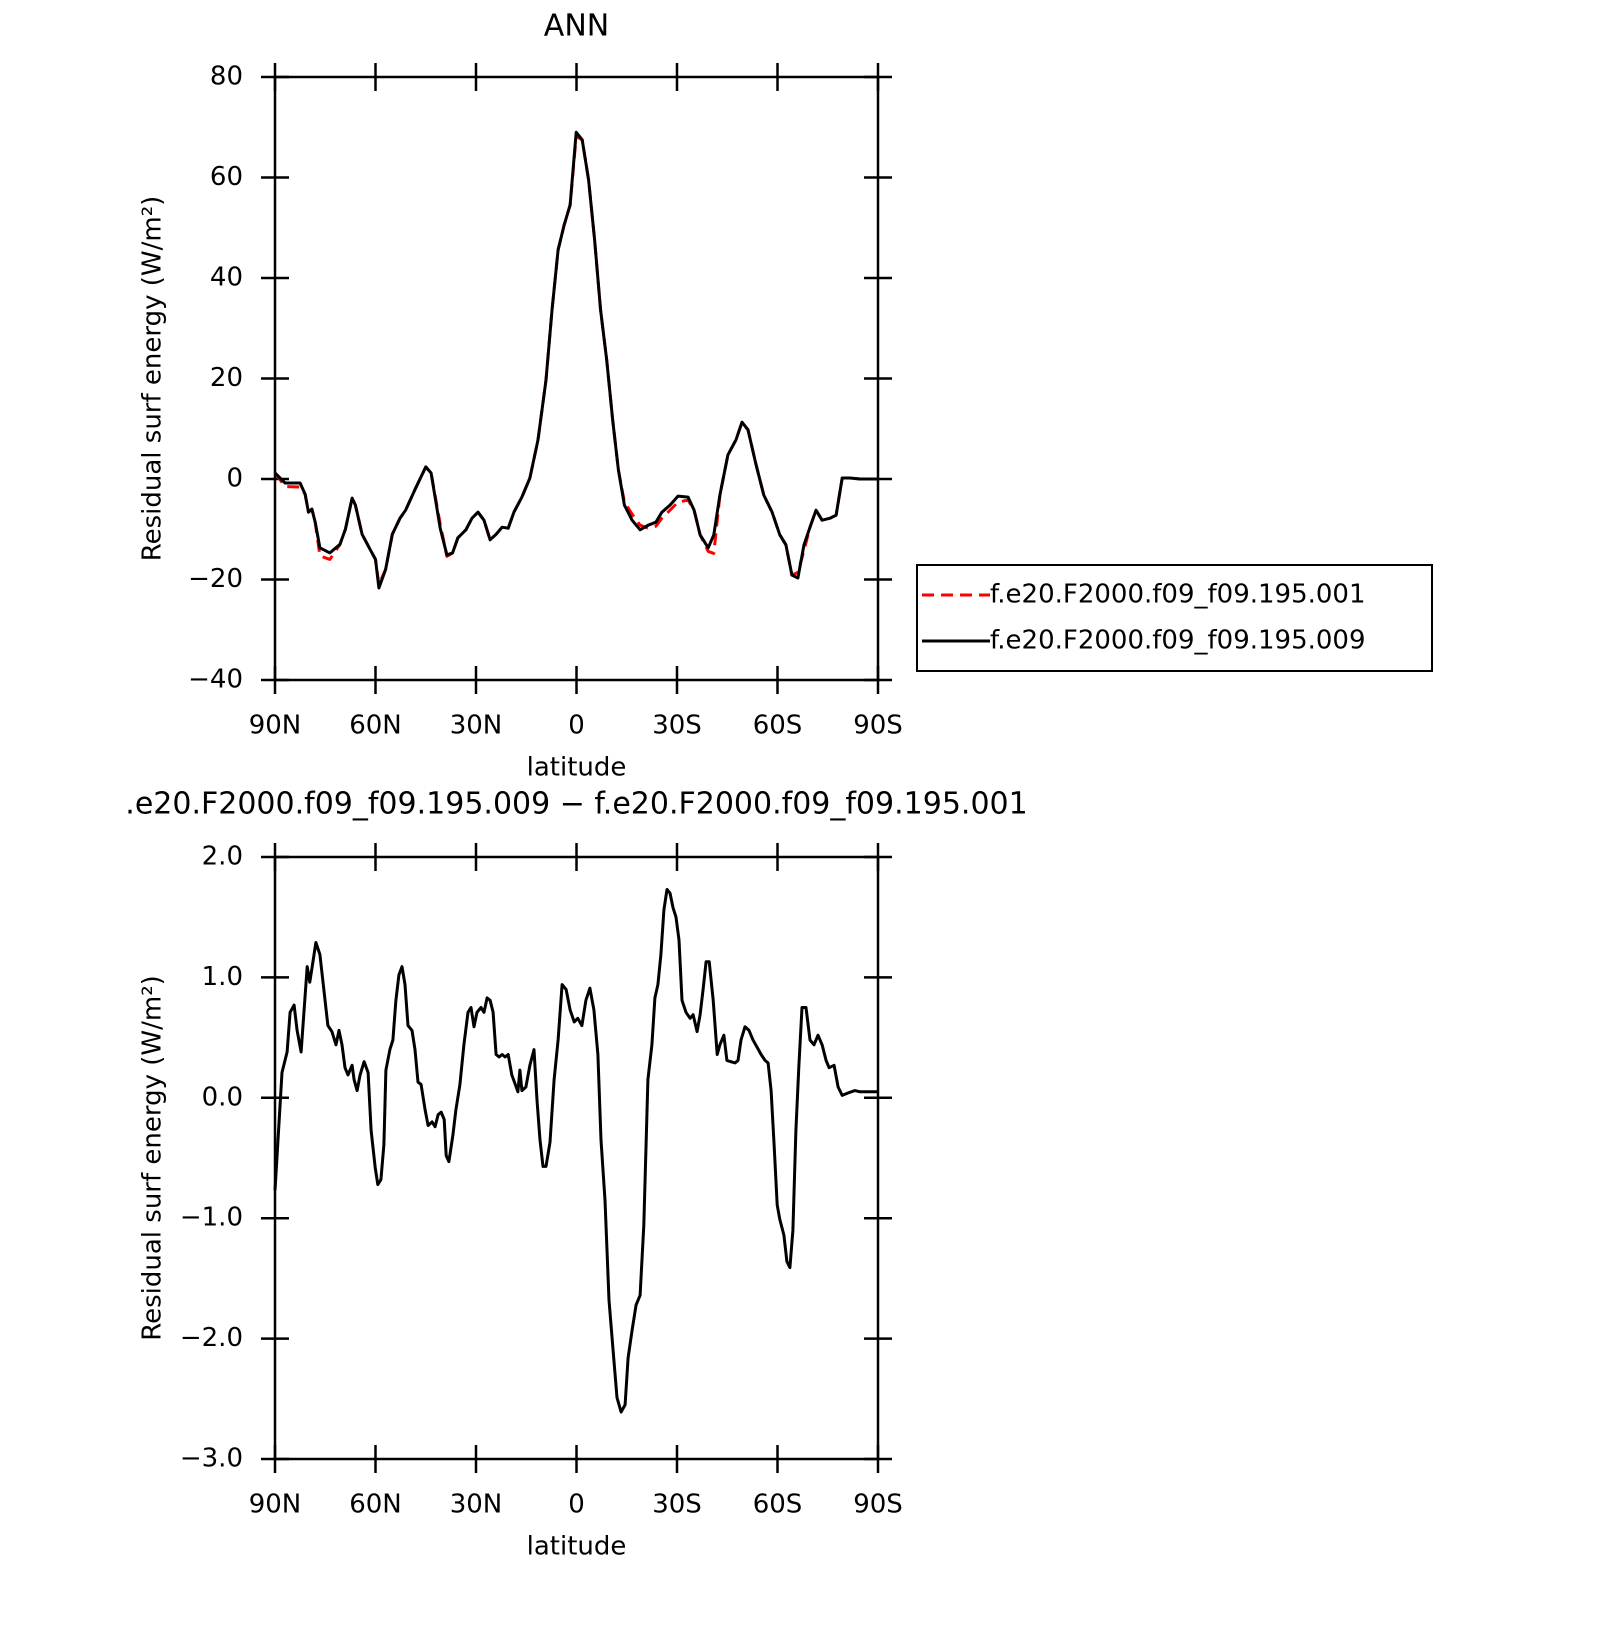 The image size is (1602, 1635). I want to click on y-tick-label: −40, so click(215, 680).